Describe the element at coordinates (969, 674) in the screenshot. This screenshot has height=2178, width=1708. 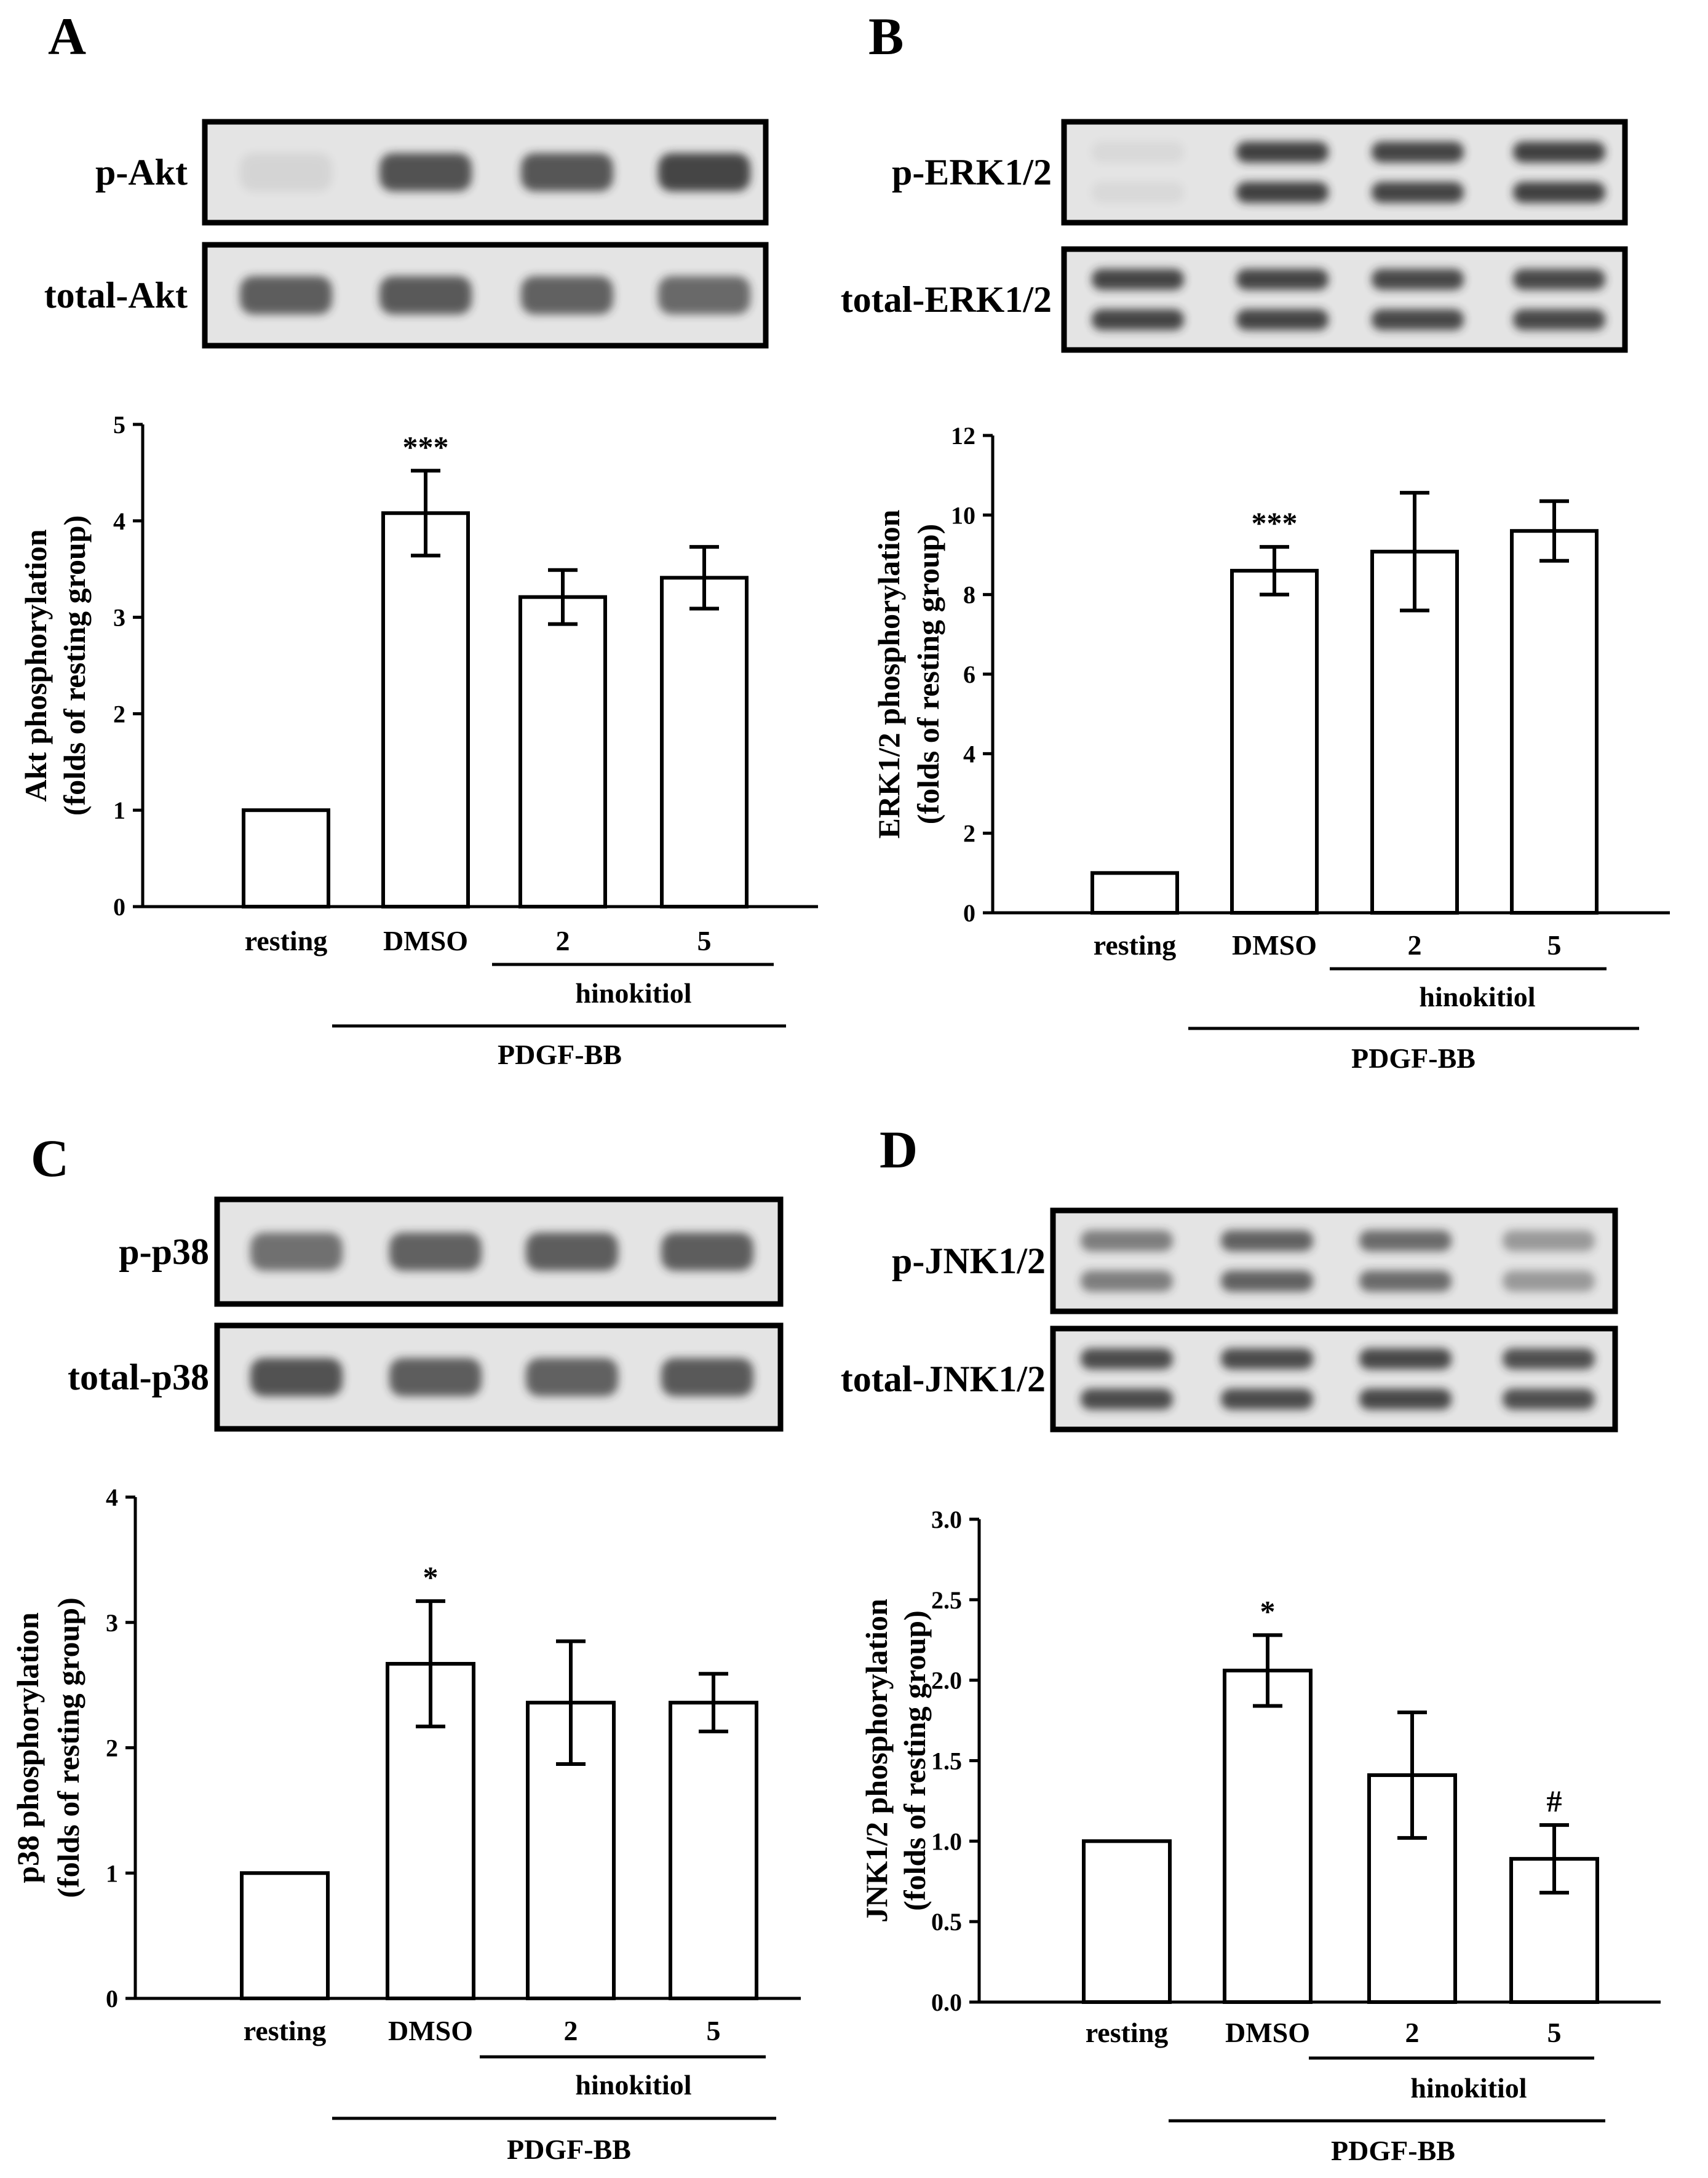
I see `y-tick-label: 6` at that location.